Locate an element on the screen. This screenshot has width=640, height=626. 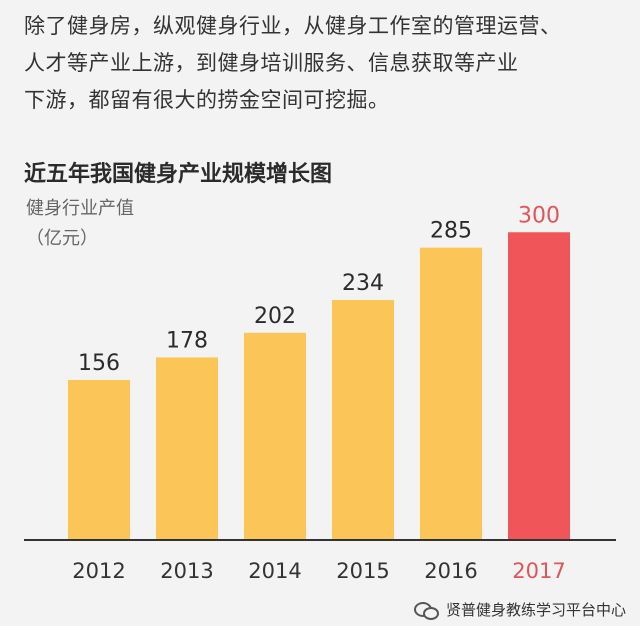
x-tick-2017: 2017 is located at coordinates (538, 571).